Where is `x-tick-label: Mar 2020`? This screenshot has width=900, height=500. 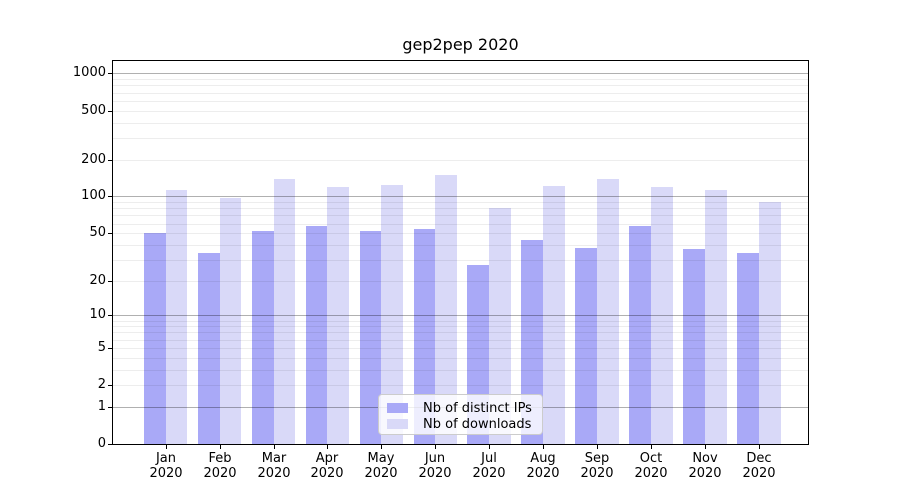
x-tick-label: Mar 2020 is located at coordinates (274, 466).